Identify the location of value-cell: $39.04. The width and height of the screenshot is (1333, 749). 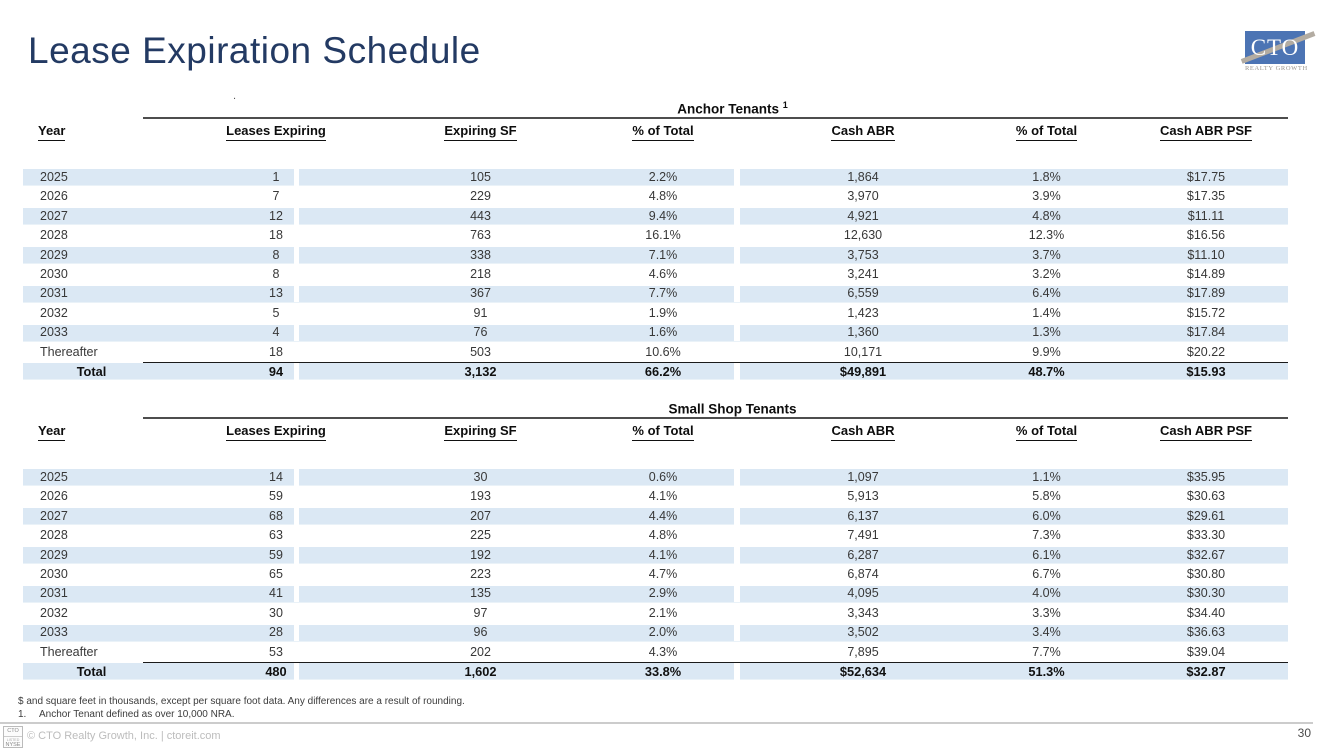
(1206, 651).